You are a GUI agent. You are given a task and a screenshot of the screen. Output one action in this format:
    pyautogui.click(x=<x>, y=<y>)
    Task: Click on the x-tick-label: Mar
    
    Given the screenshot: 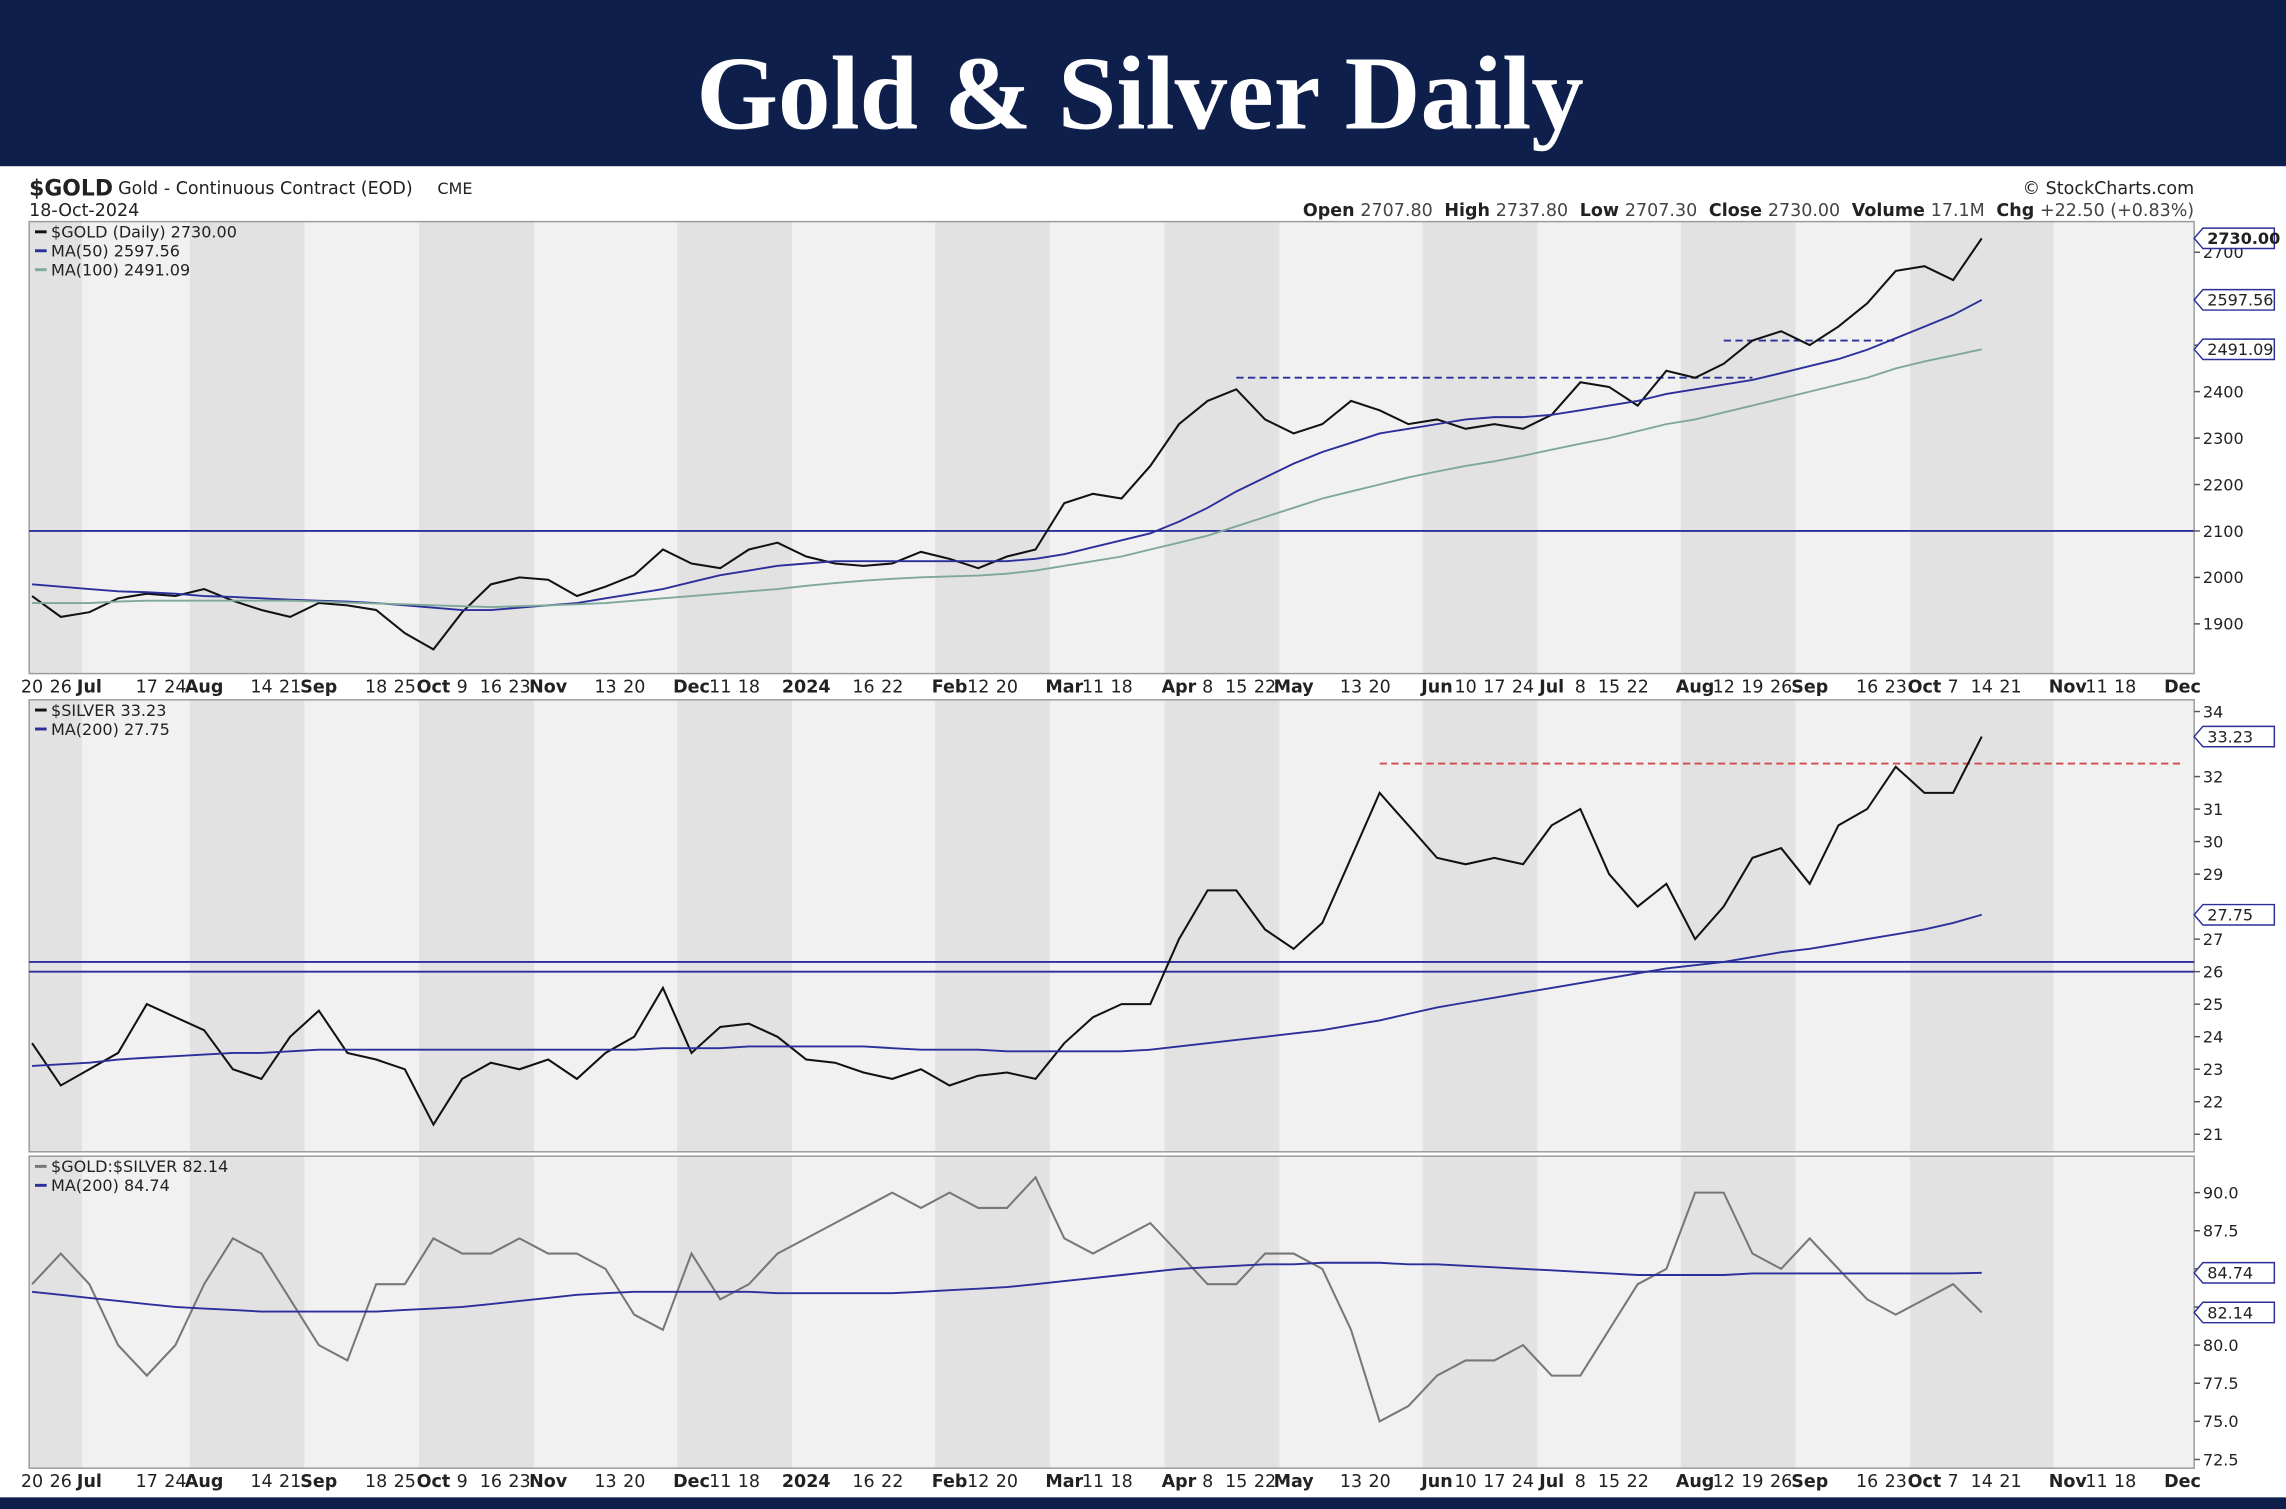 What is the action you would take?
    pyautogui.click(x=1064, y=1482)
    